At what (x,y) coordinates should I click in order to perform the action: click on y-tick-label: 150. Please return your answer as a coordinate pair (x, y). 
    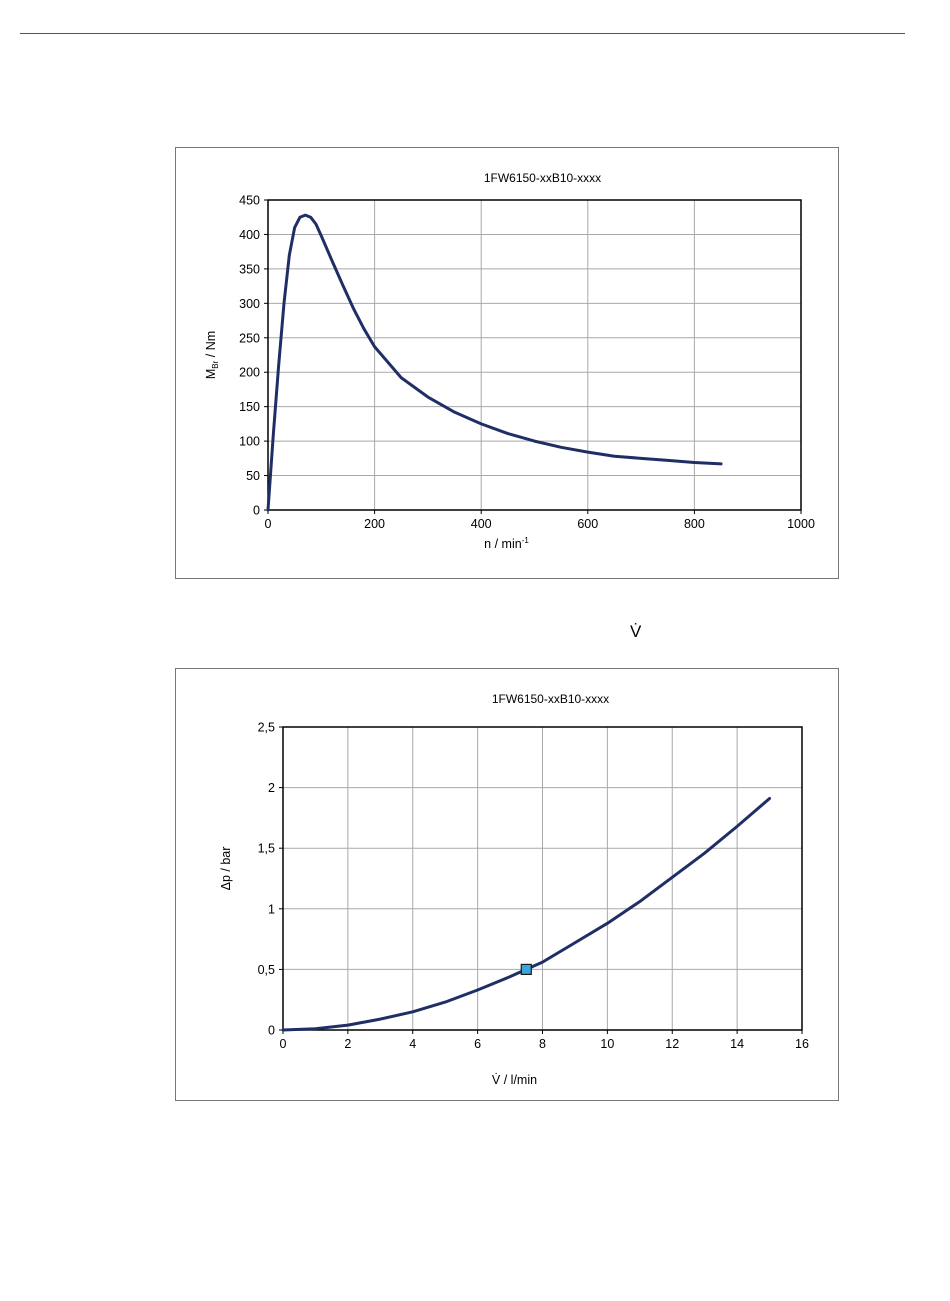
    Looking at the image, I should click on (249, 407).